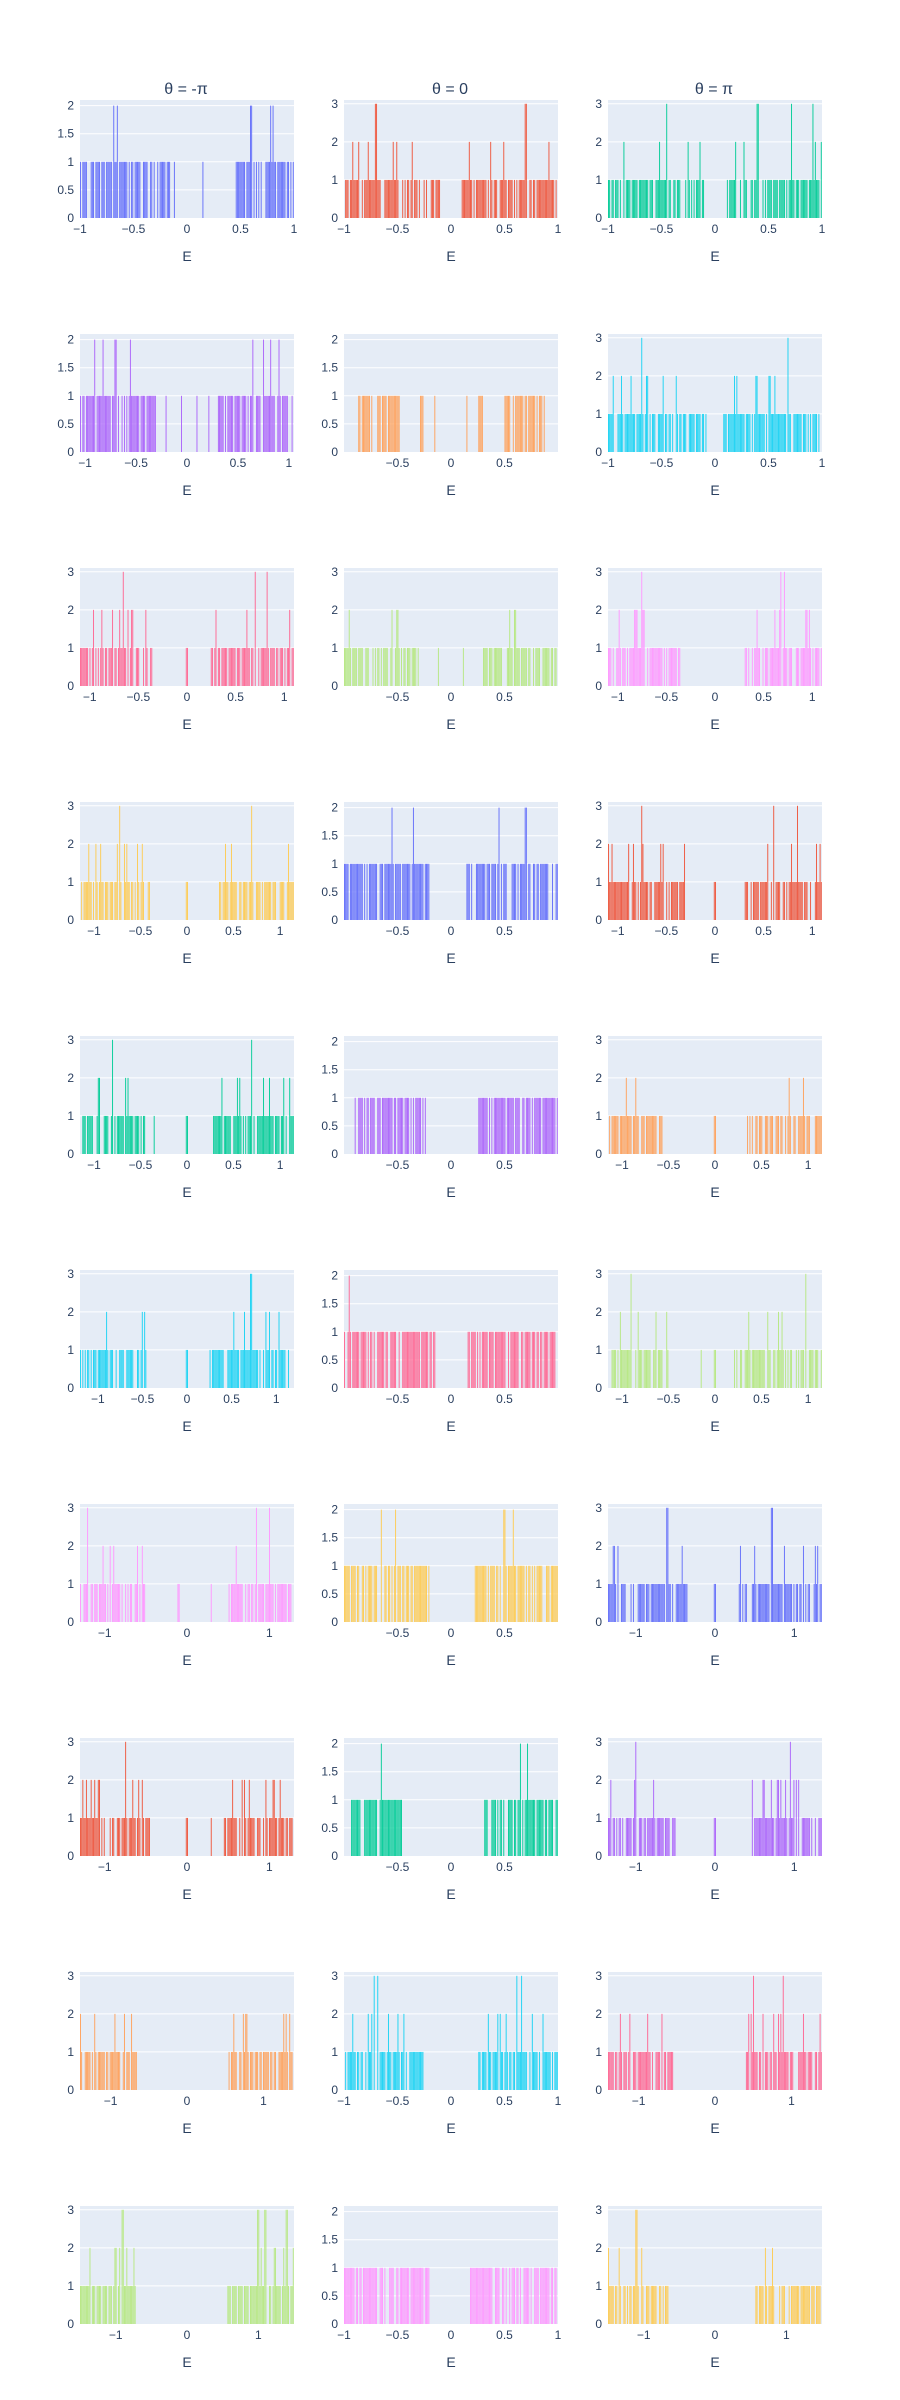  I want to click on y-tick-label: 0.5, so click(329, 424).